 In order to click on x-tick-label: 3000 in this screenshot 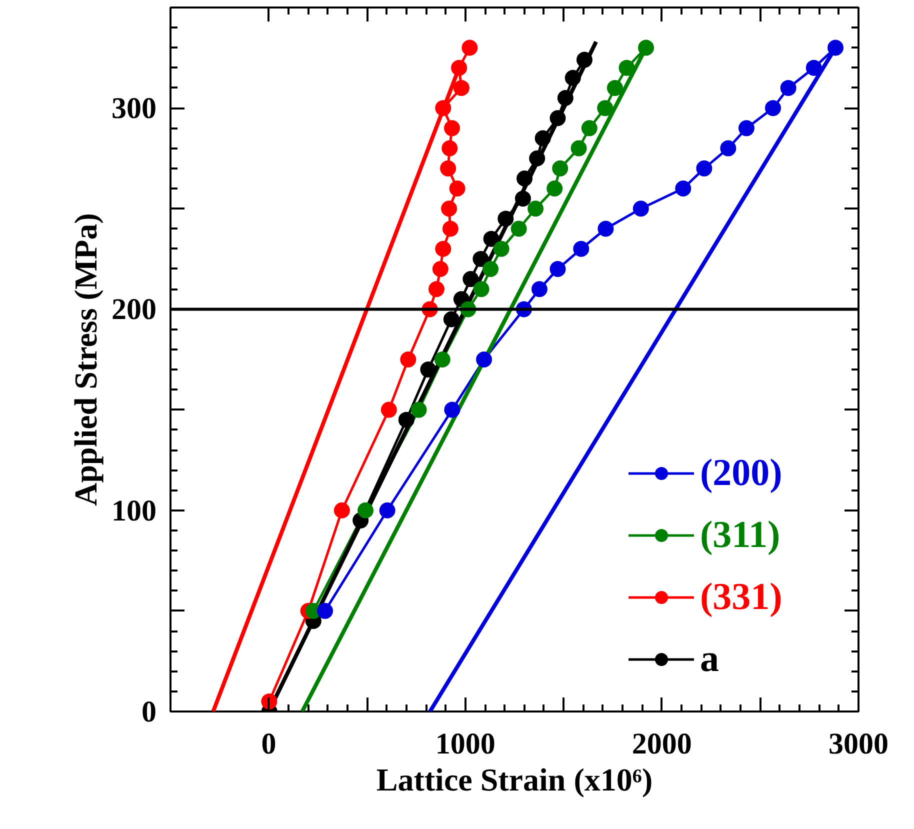, I will do `click(858, 744)`.